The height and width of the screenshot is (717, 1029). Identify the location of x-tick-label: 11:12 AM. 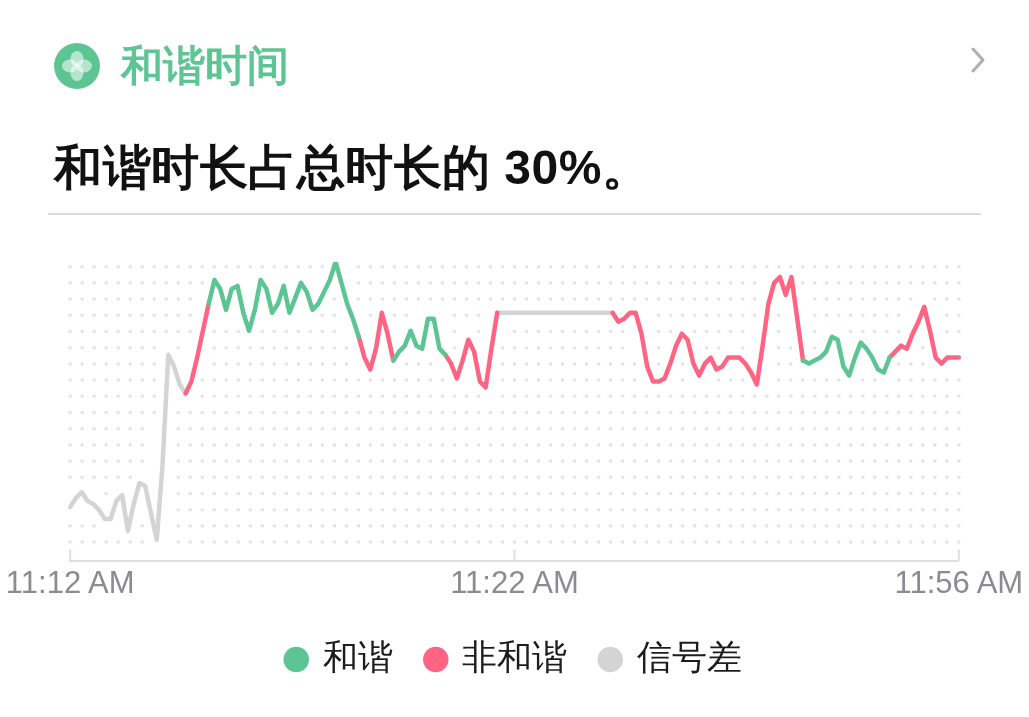
(70, 582).